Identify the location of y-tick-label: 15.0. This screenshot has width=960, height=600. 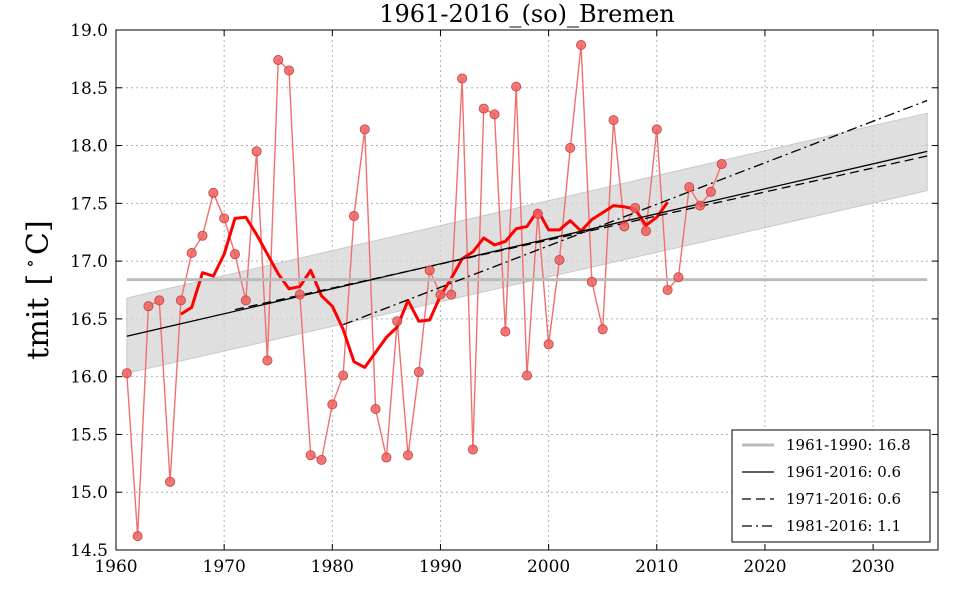
(89, 493).